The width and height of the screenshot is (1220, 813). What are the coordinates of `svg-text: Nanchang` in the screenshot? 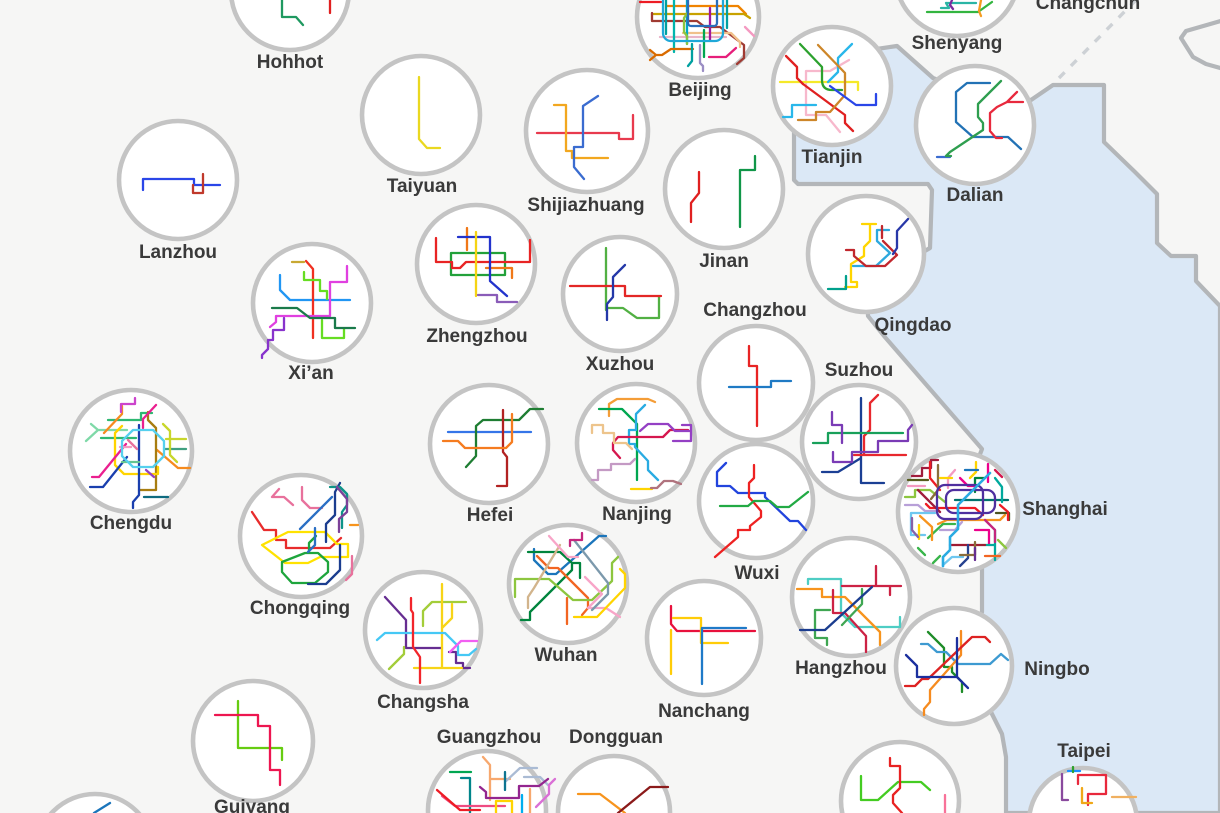 It's located at (704, 711).